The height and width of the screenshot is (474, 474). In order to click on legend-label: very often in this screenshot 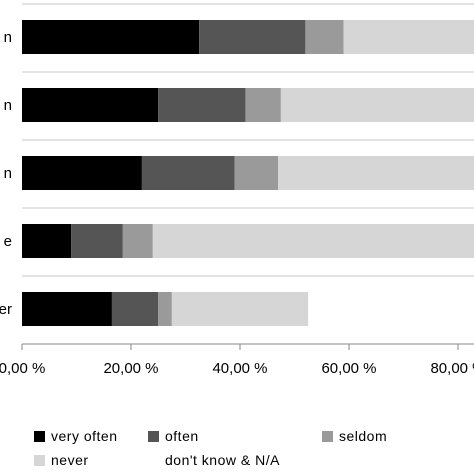, I will do `click(84, 436)`.